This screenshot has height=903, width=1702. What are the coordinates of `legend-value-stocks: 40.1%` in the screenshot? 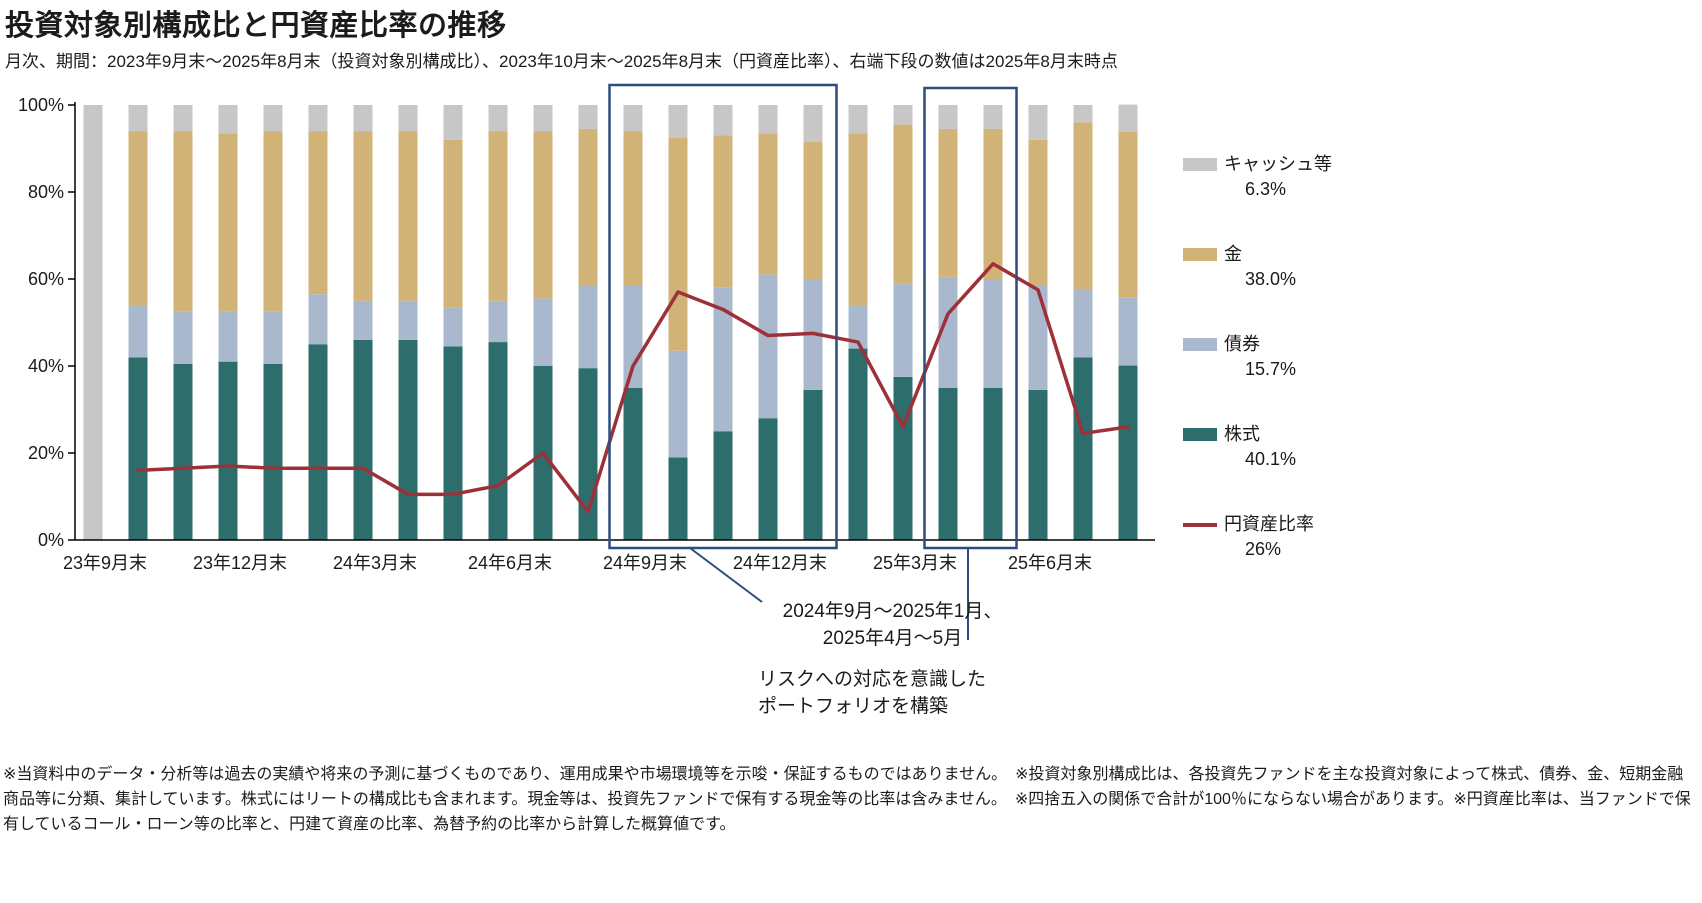 It's located at (1271, 459).